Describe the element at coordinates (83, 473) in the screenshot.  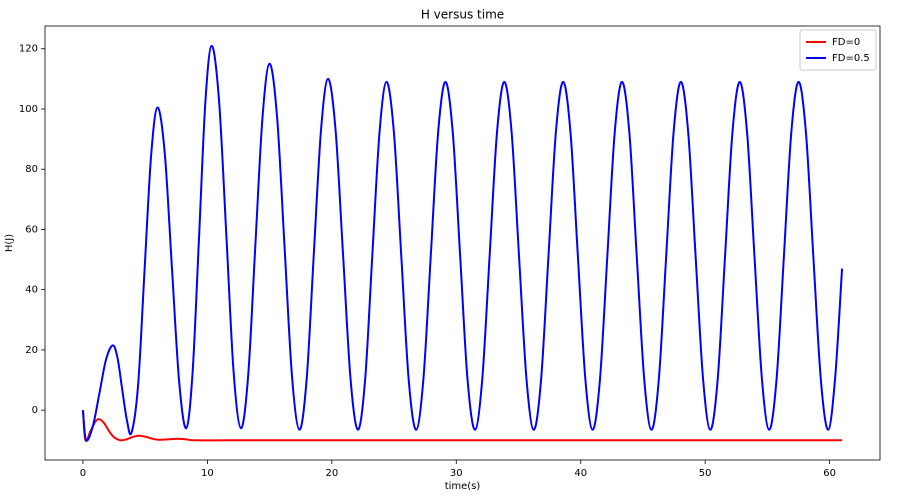
I see `x-tick-label: 0` at that location.